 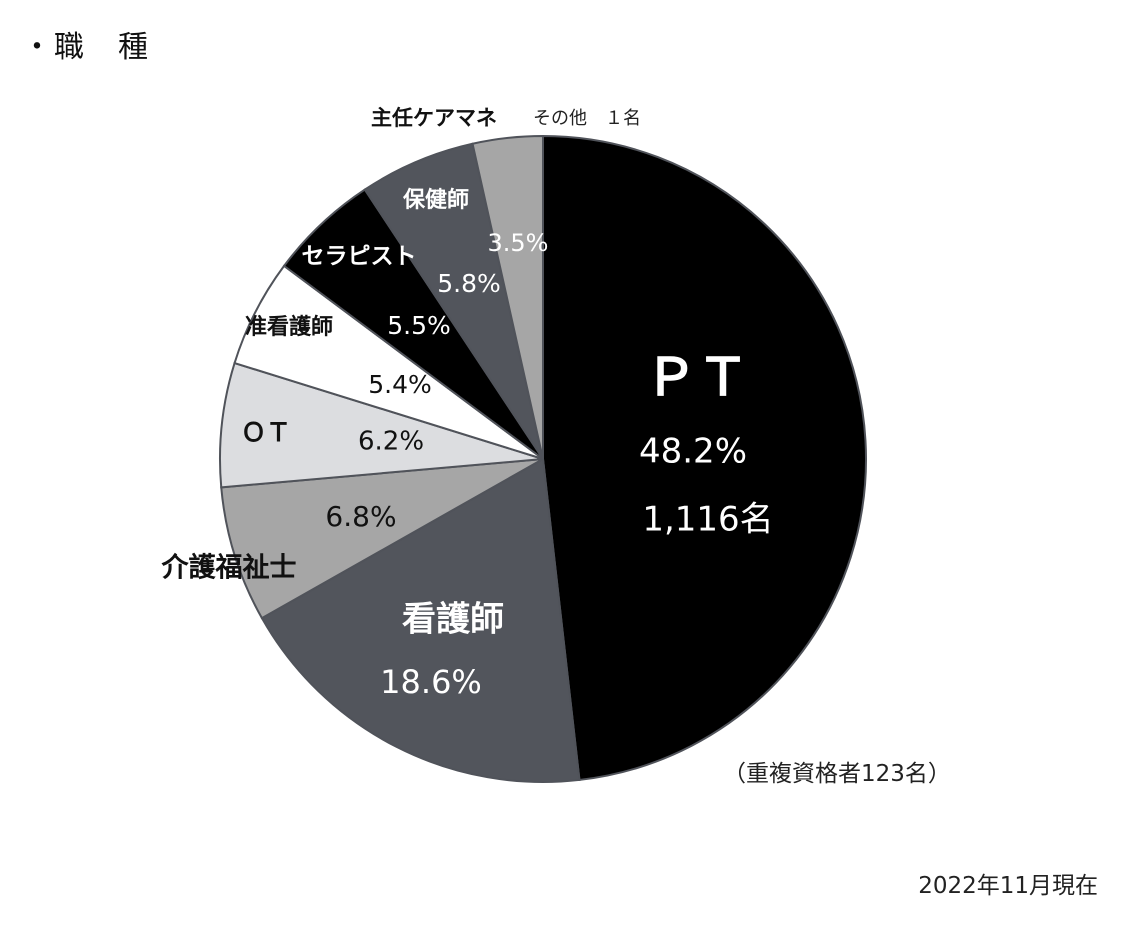 What do you see at coordinates (289, 327) in the screenshot?
I see `slice-name-label: 准看護師` at bounding box center [289, 327].